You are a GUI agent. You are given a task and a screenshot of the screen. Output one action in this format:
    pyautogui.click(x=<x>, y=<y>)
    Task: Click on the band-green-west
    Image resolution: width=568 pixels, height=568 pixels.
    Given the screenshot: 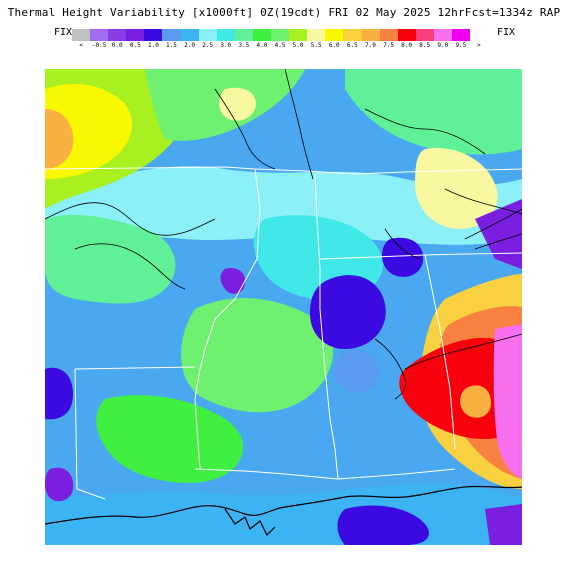 What is the action you would take?
    pyautogui.click(x=110, y=259)
    